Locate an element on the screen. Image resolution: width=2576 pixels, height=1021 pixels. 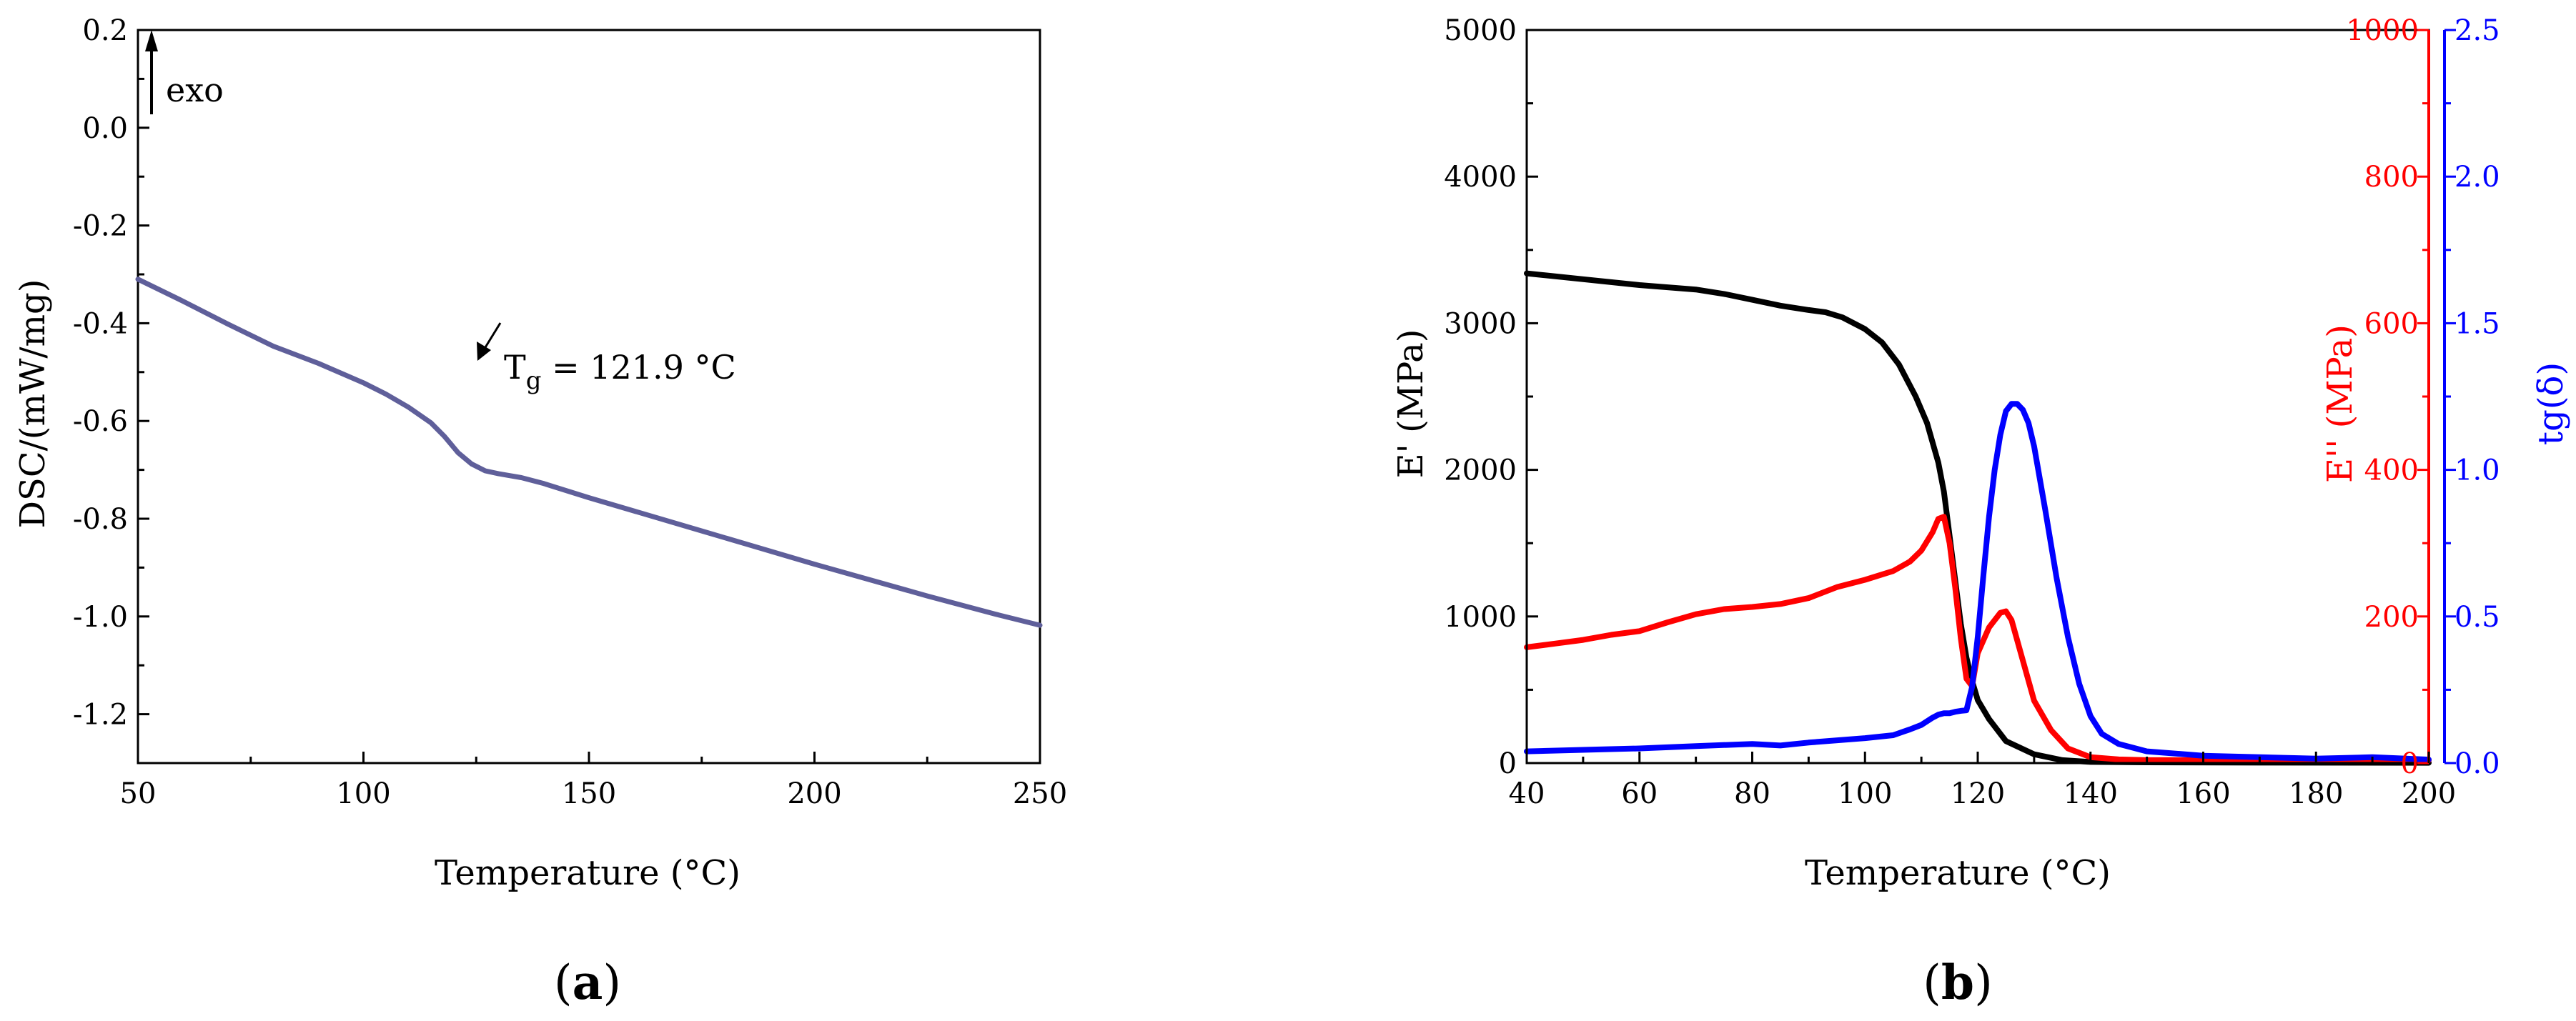
dma-x-tick-label: 140 is located at coordinates (2091, 793).